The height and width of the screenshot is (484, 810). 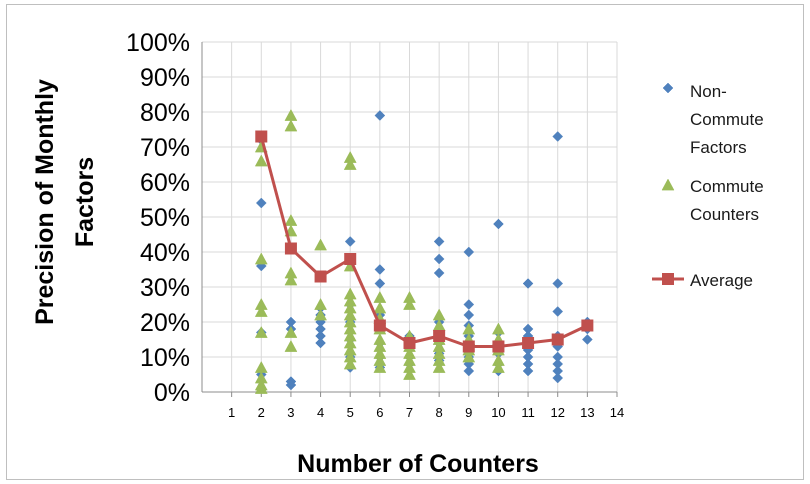 What do you see at coordinates (418, 464) in the screenshot?
I see `x-axis-title: Number of Counters` at bounding box center [418, 464].